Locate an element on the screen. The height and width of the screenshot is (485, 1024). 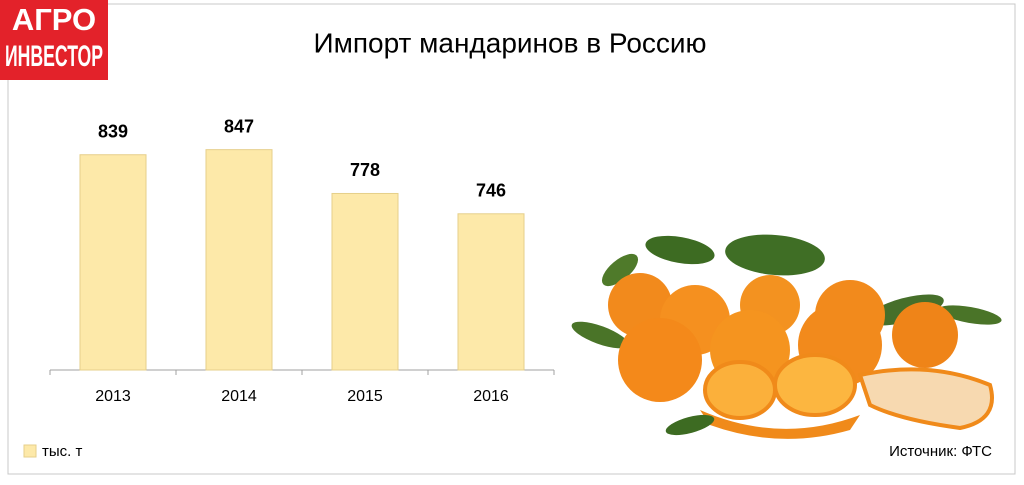
x-tick-label: 2013 is located at coordinates (113, 396).